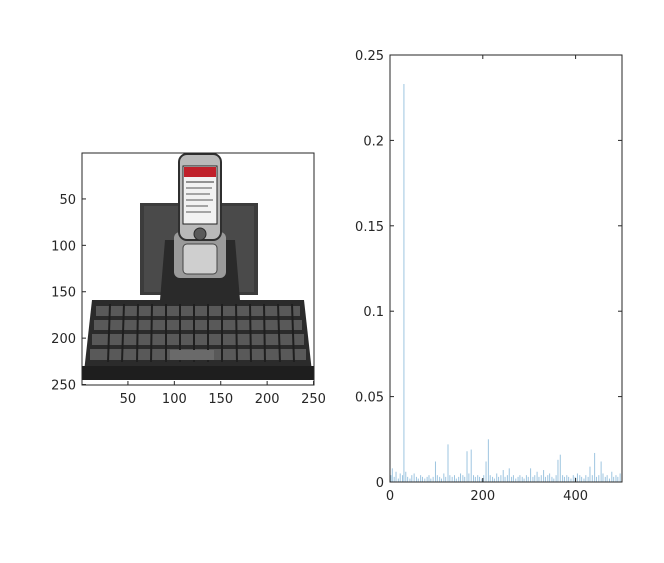 This screenshot has width=664, height=563. I want to click on image-y-tick-label: 100, so click(63, 246).